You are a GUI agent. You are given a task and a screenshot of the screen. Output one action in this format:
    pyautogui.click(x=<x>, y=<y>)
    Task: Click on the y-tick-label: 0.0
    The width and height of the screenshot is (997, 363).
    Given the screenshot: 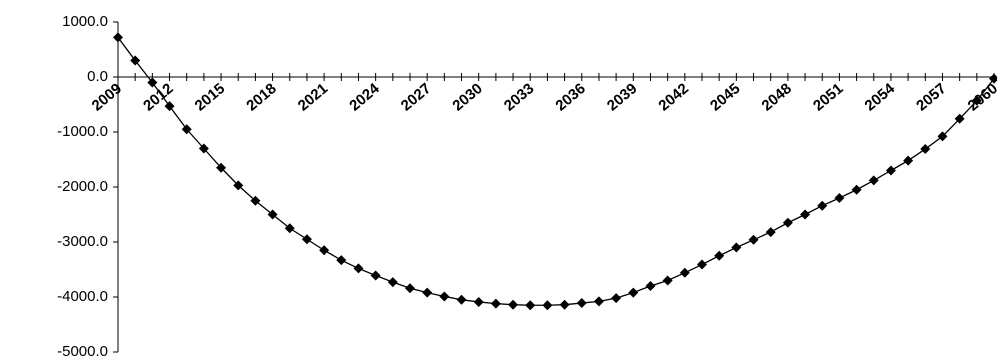 What is the action you would take?
    pyautogui.click(x=97, y=76)
    